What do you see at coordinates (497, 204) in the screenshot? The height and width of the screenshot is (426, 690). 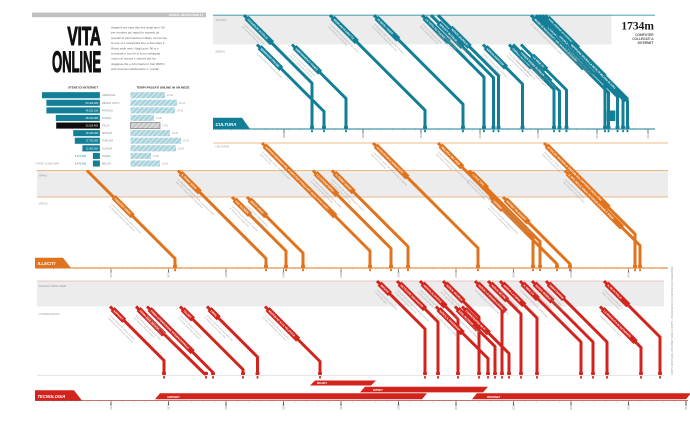 I see `svg-text: SASSER` at bounding box center [497, 204].